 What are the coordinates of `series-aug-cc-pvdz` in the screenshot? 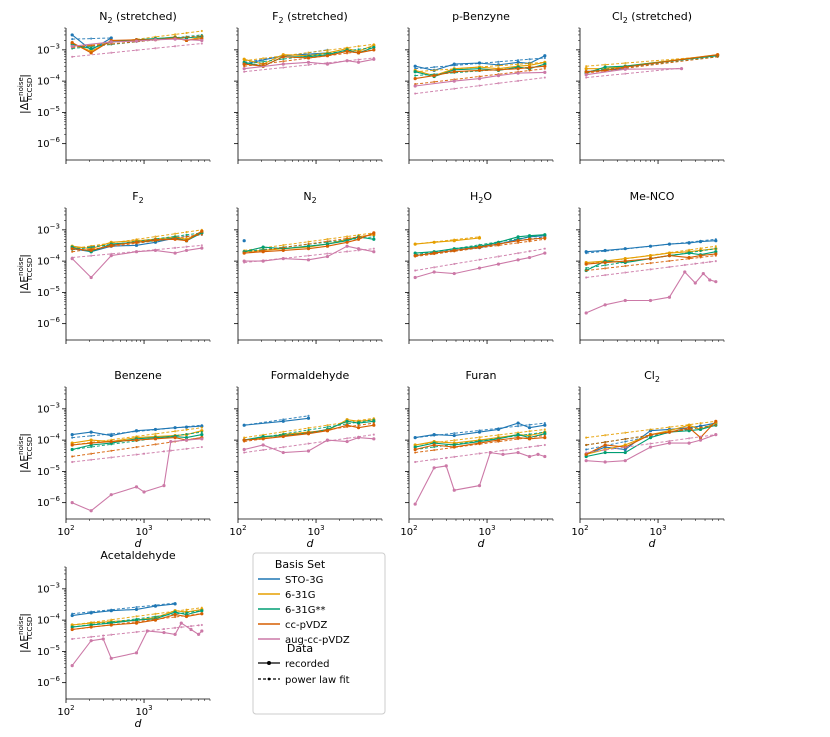 It's located at (309, 444).